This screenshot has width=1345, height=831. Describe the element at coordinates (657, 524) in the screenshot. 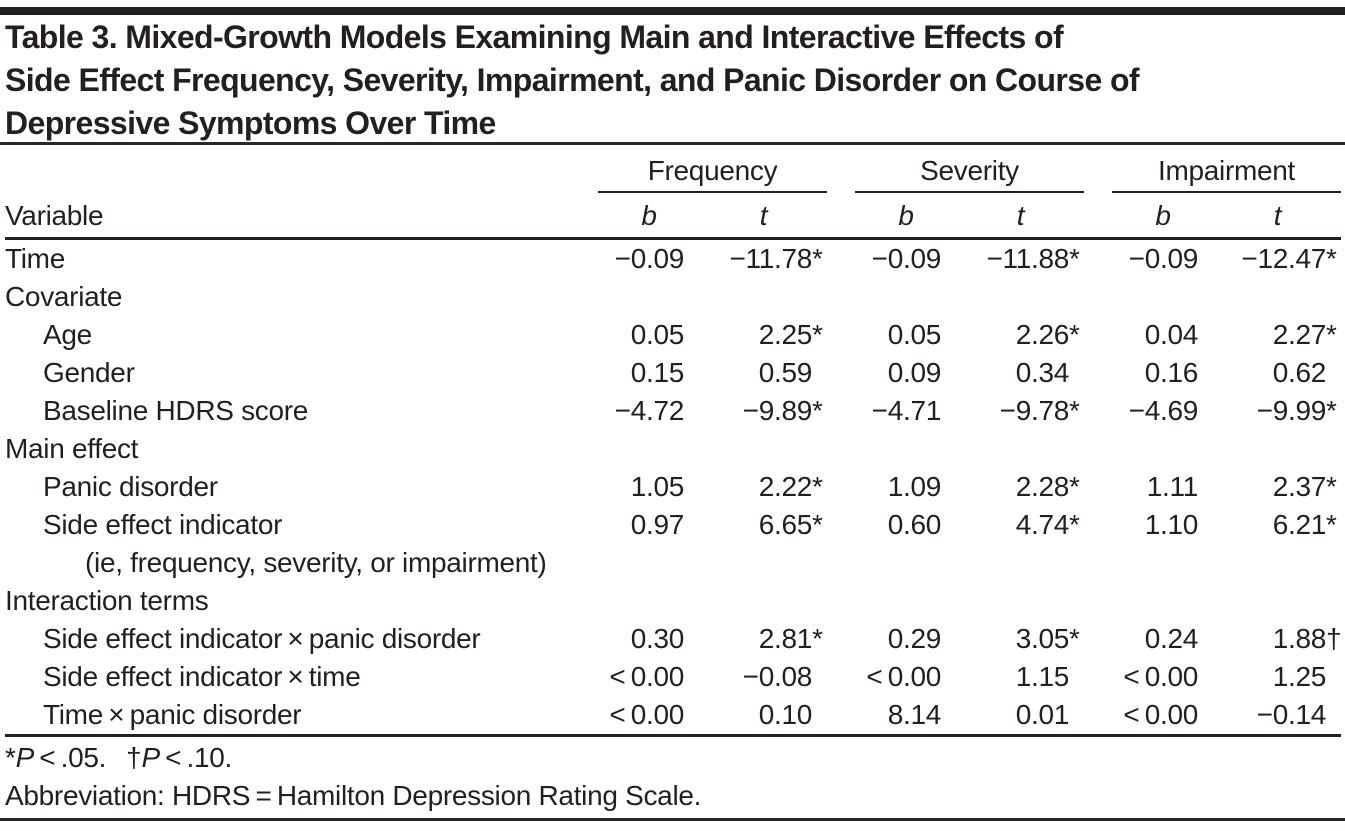

I see `cell-value: 0.97` at that location.